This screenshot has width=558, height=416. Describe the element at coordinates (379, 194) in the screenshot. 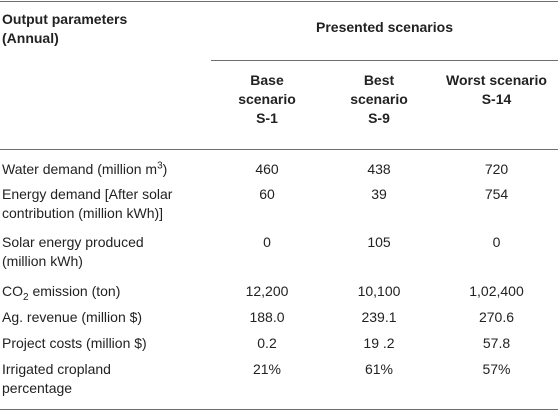

I see `table-cell: 39` at that location.